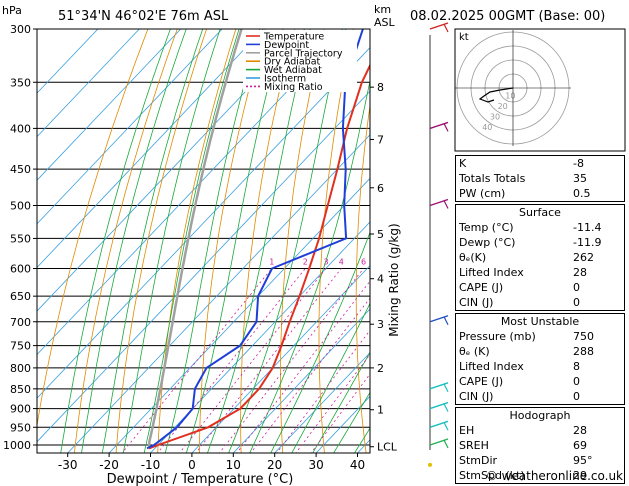  What do you see at coordinates (583, 460) in the screenshot?
I see `hodograph-index-value: 95°` at bounding box center [583, 460].